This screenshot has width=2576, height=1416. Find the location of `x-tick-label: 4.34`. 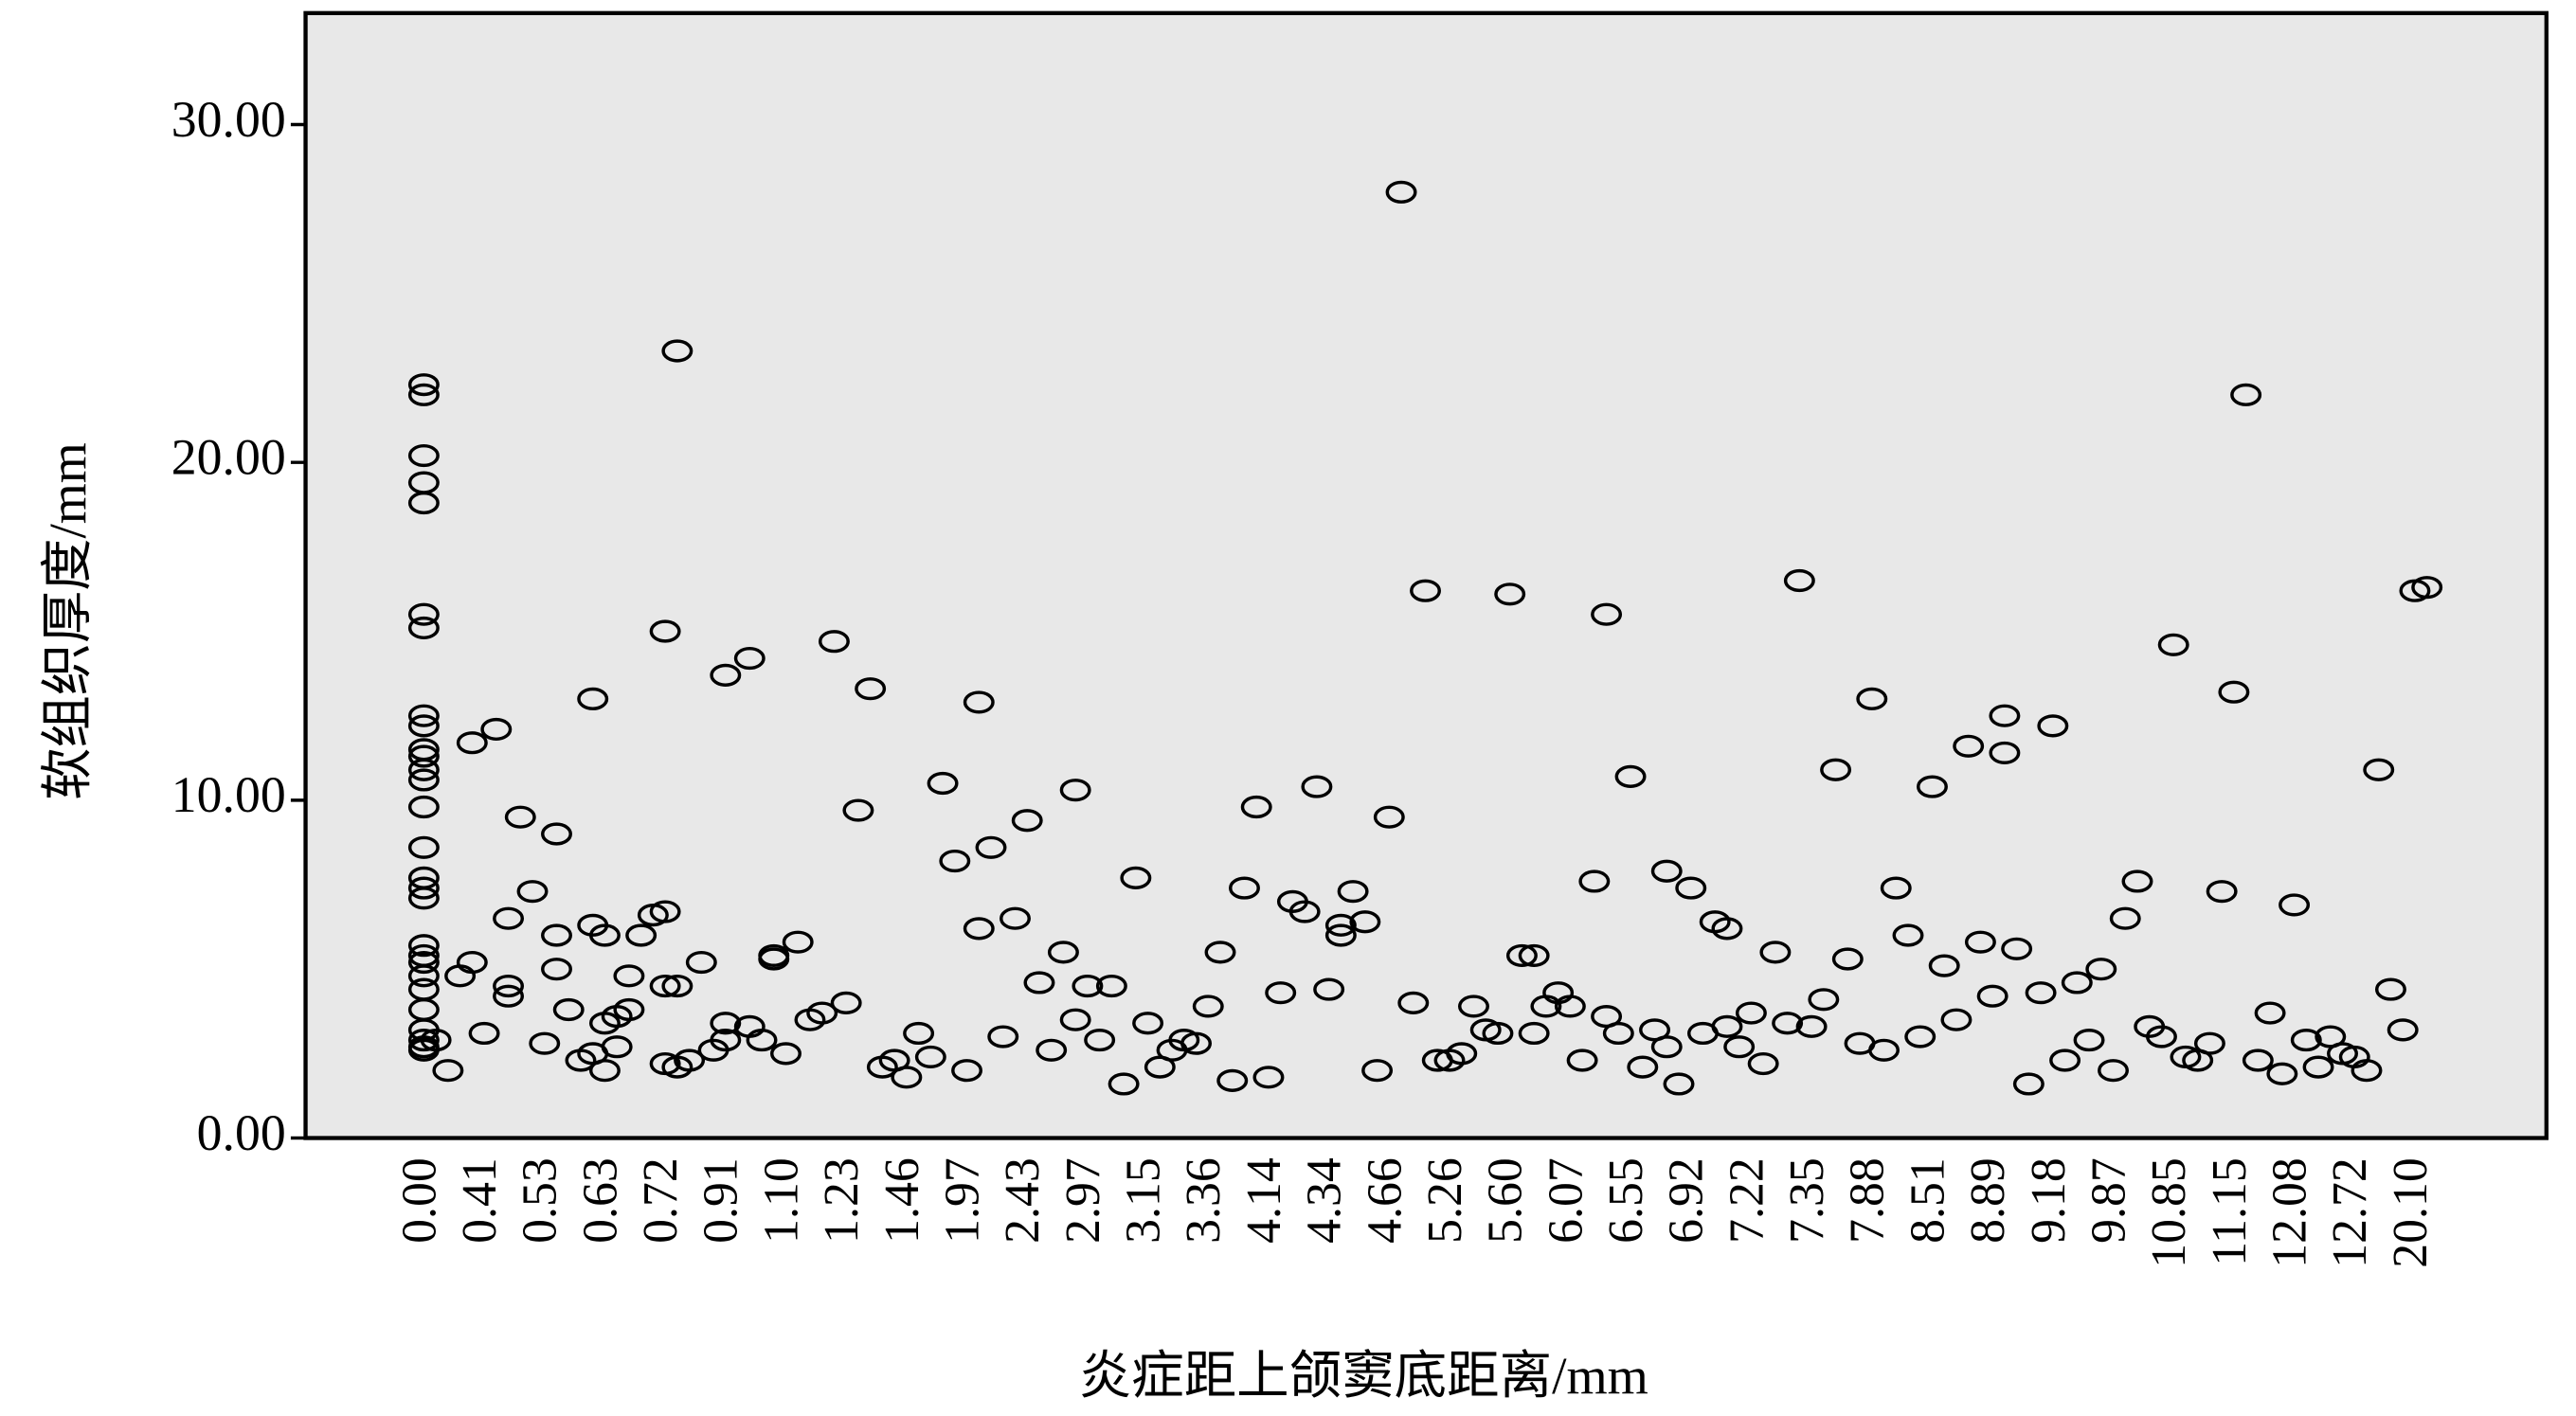

x-tick-label: 4.34 is located at coordinates (1324, 1201).